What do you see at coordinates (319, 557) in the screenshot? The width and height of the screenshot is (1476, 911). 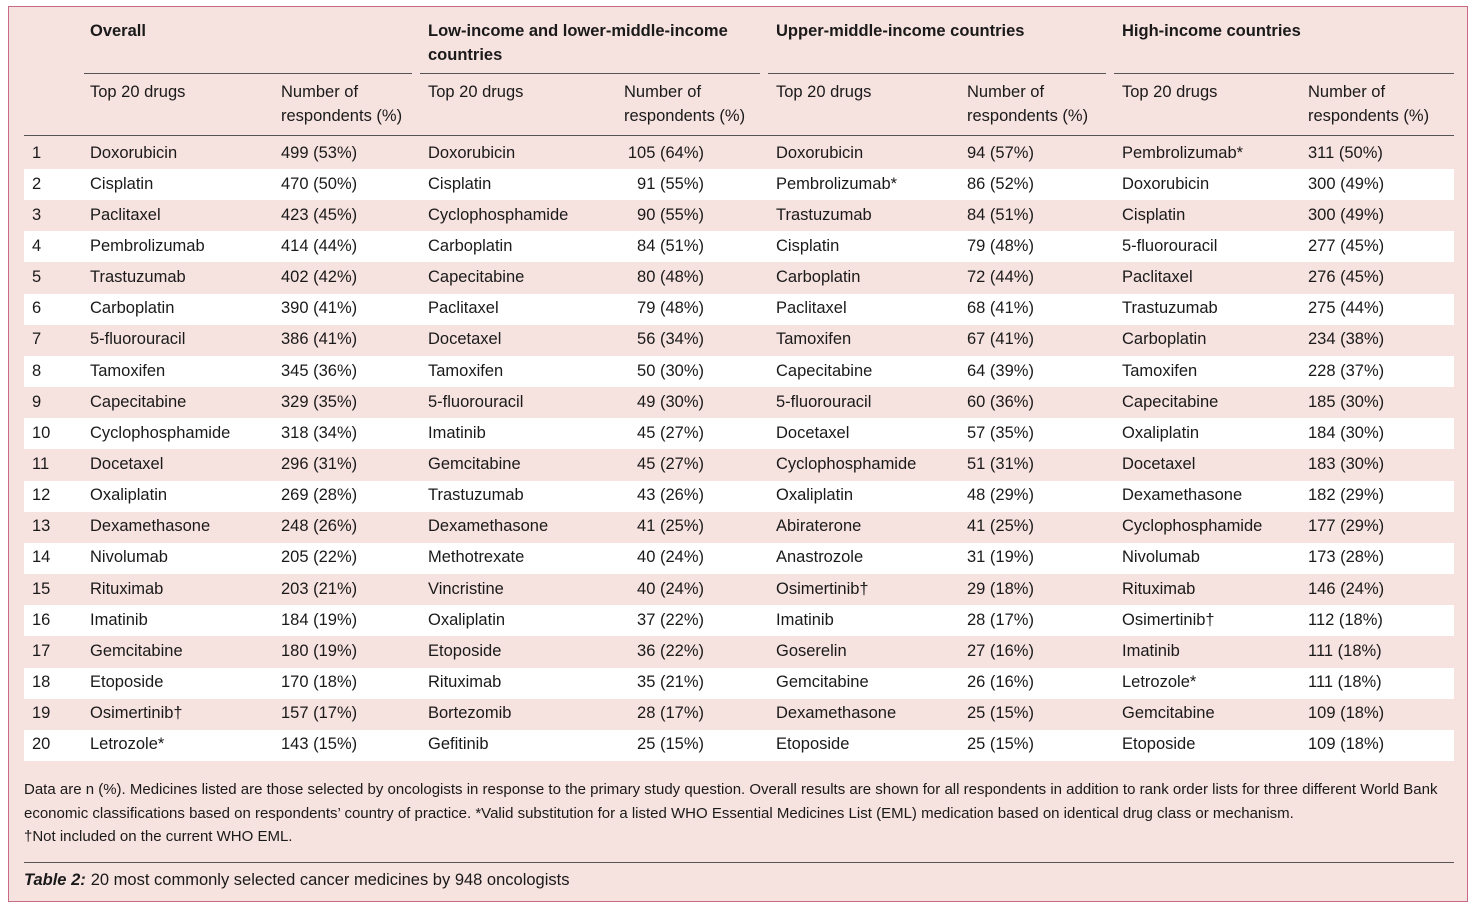 I see `respondent-count: 205 (22%)` at bounding box center [319, 557].